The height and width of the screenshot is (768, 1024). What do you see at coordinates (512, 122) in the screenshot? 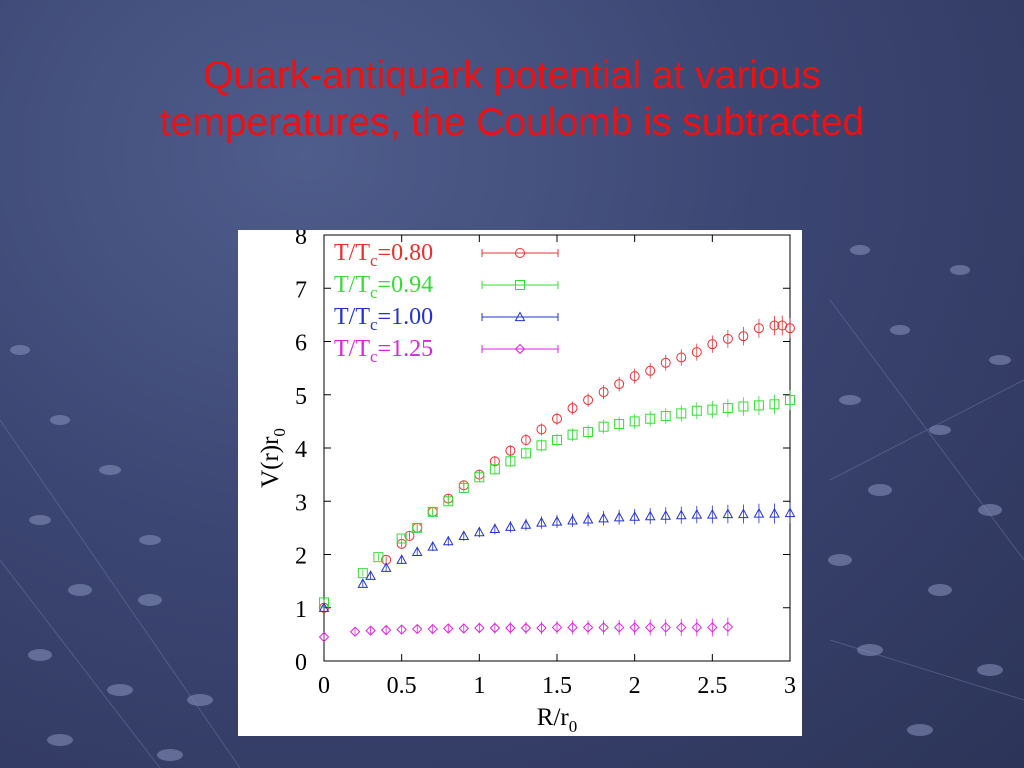
I see `slide-title-line-2: temperatures, the Coulomb is subtracted` at bounding box center [512, 122].